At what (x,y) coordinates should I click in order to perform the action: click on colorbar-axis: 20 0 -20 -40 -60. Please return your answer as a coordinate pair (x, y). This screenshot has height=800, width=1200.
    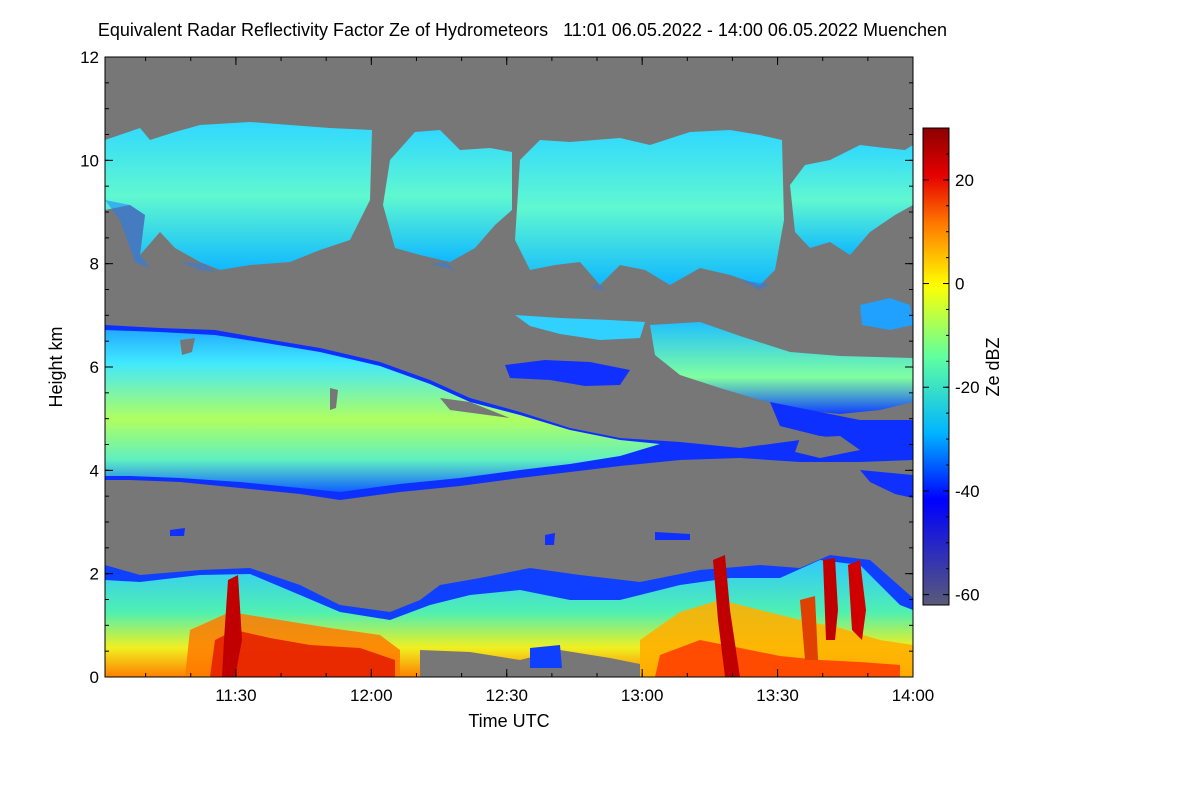
    Looking at the image, I should click on (951, 366).